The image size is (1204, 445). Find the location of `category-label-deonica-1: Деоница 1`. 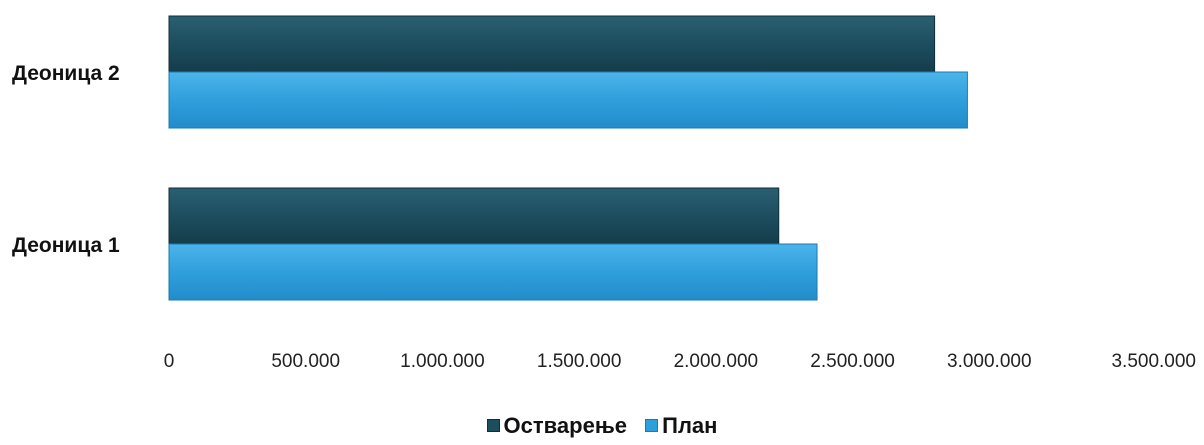

category-label-deonica-1: Деоница 1 is located at coordinates (66, 245).